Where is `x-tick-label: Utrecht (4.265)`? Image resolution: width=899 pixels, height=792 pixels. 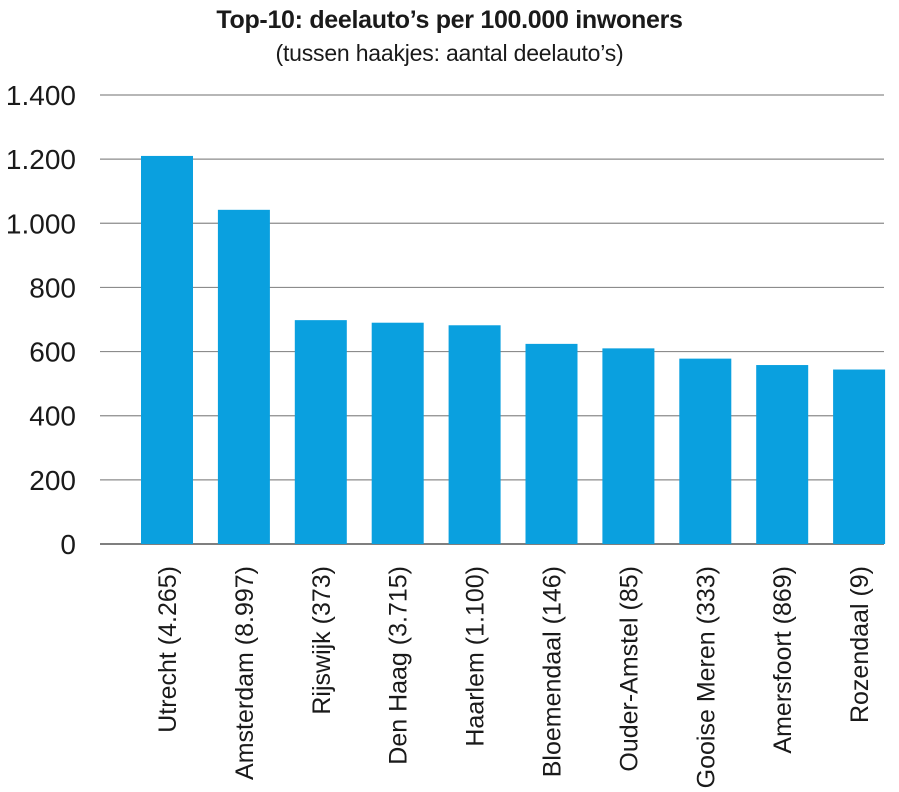 x-tick-label: Utrecht (4.265) is located at coordinates (168, 649).